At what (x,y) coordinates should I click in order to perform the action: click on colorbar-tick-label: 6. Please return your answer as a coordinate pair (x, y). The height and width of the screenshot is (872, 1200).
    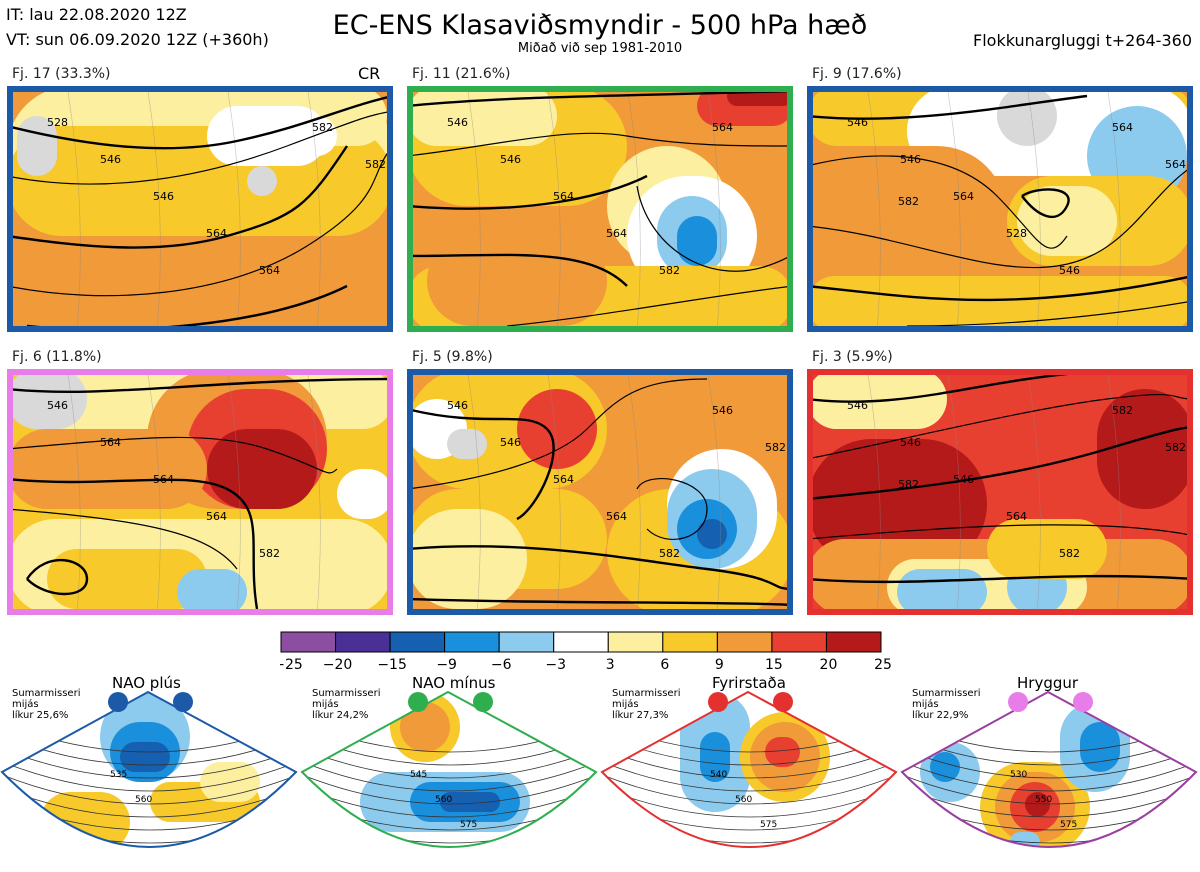
    Looking at the image, I should click on (664, 665).